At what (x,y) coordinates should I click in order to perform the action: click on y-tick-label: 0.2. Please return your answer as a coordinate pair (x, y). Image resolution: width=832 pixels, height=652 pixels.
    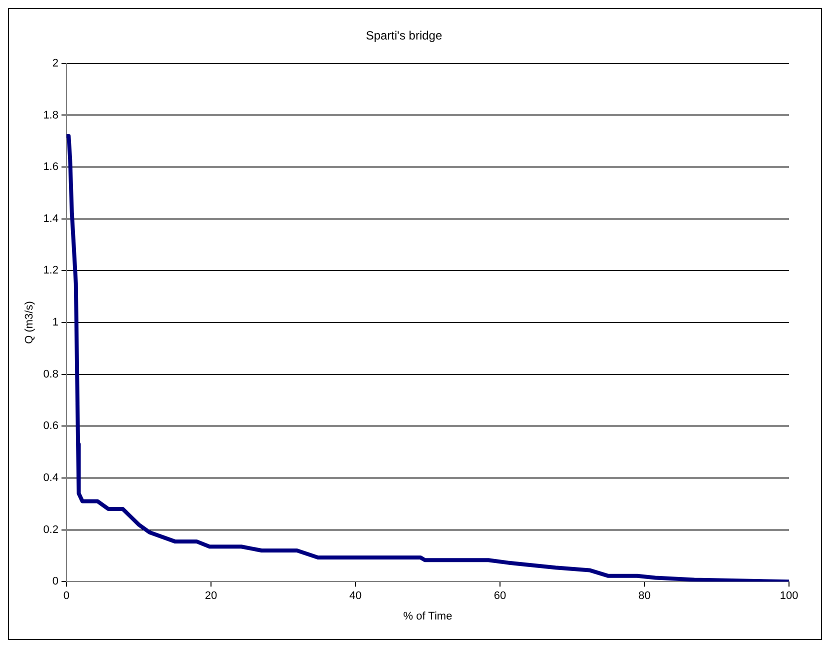
    Looking at the image, I should click on (50, 530).